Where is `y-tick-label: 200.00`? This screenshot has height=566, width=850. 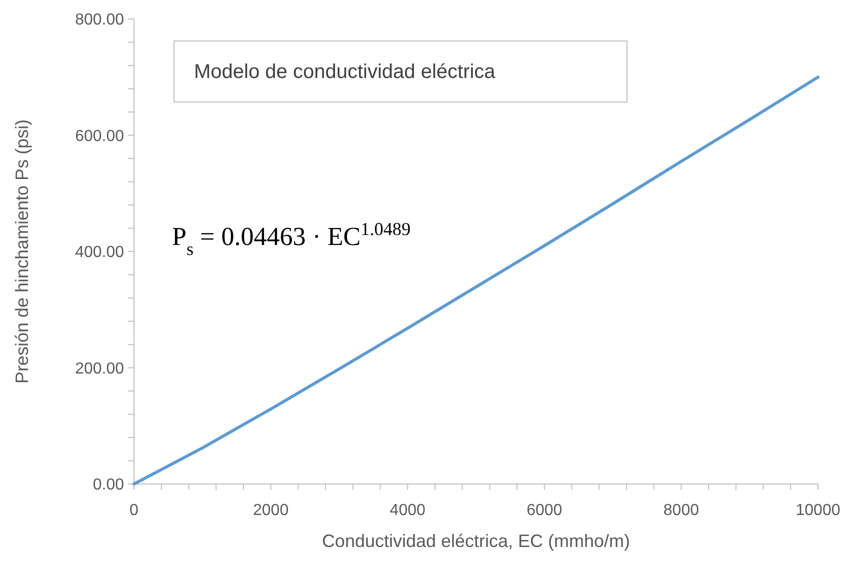 y-tick-label: 200.00 is located at coordinates (99, 369).